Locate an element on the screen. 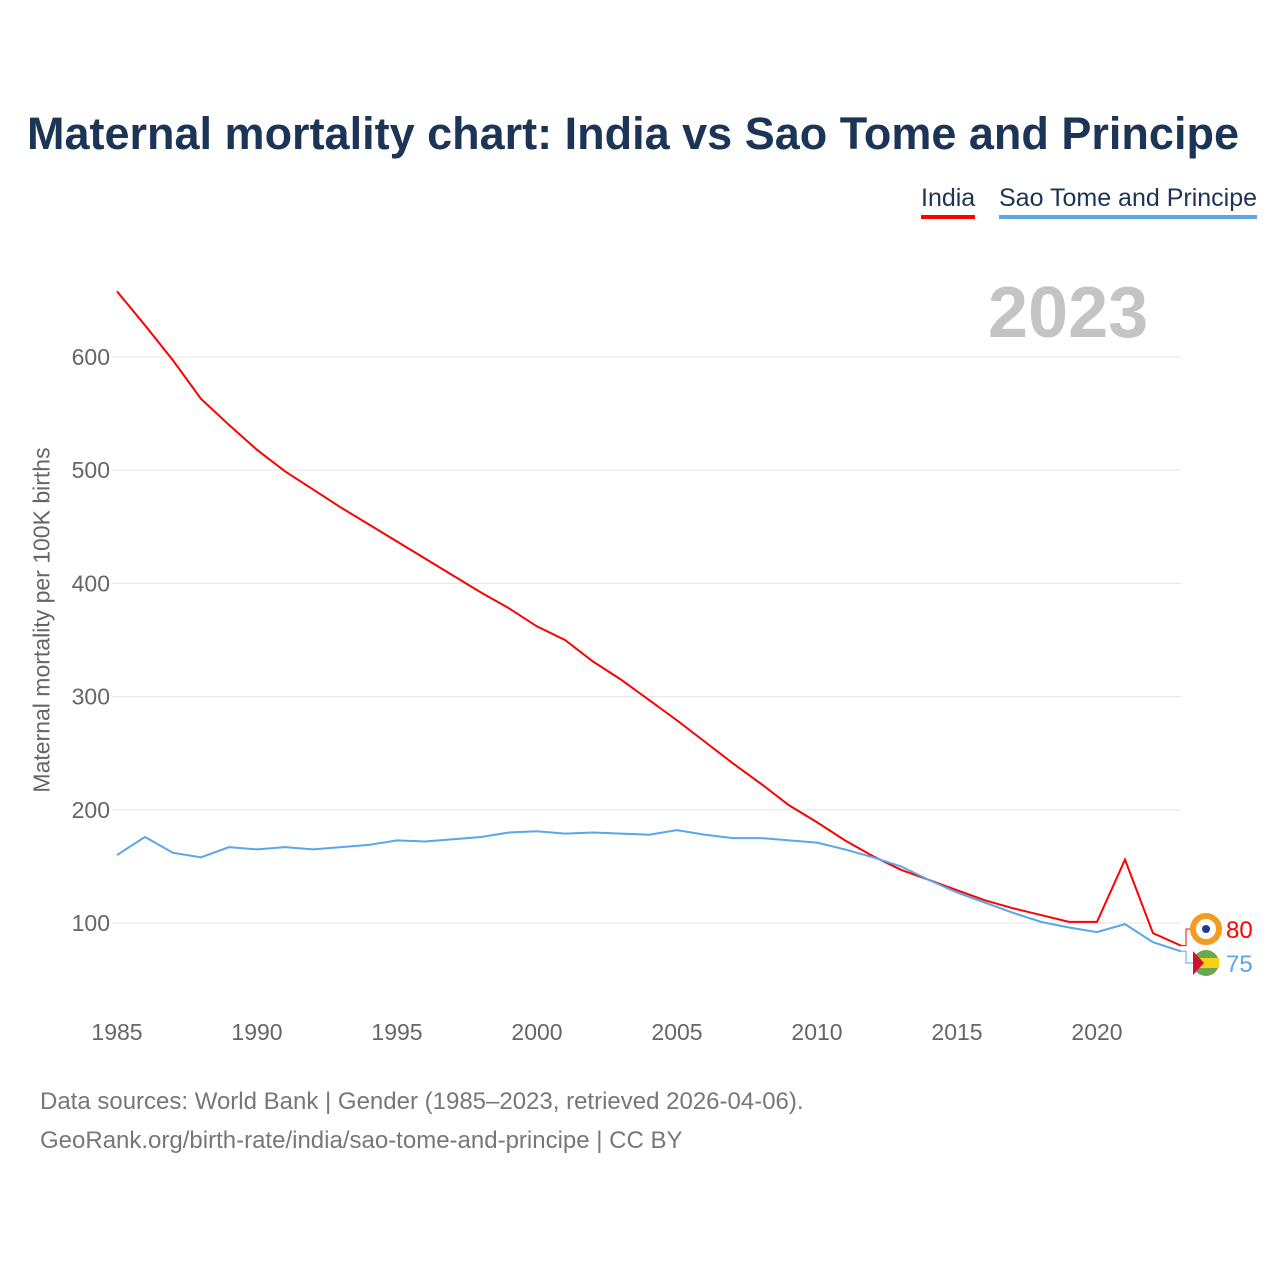  y-tick-label: 500 is located at coordinates (91, 470).